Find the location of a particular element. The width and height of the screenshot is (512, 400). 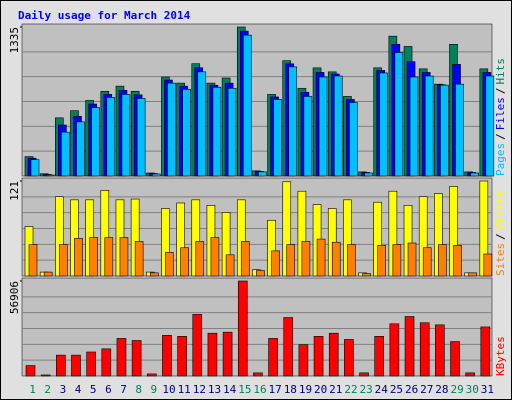

x-tick-label: 15 is located at coordinates (244, 389).